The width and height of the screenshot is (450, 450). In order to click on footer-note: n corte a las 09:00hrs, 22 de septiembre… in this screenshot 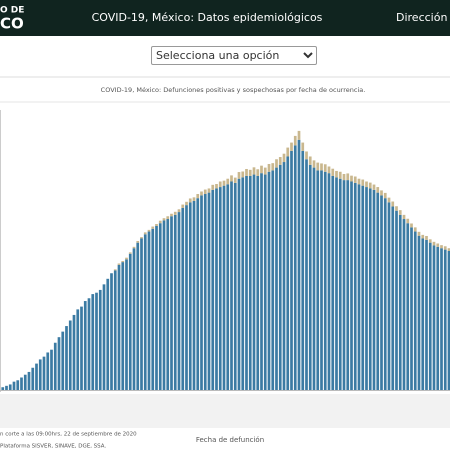, I will do `click(68, 435)`.